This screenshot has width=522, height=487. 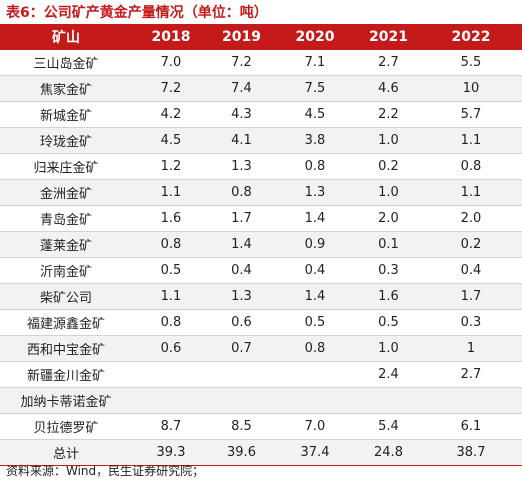 I want to click on mine-name-cell: 西和中宝金矿, so click(x=66, y=348).